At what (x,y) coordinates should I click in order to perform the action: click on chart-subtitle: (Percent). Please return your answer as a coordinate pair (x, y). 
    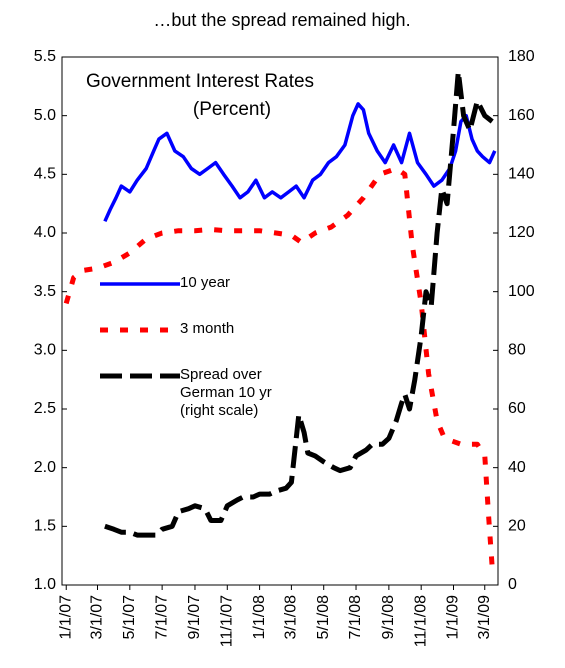
    Looking at the image, I should click on (232, 109).